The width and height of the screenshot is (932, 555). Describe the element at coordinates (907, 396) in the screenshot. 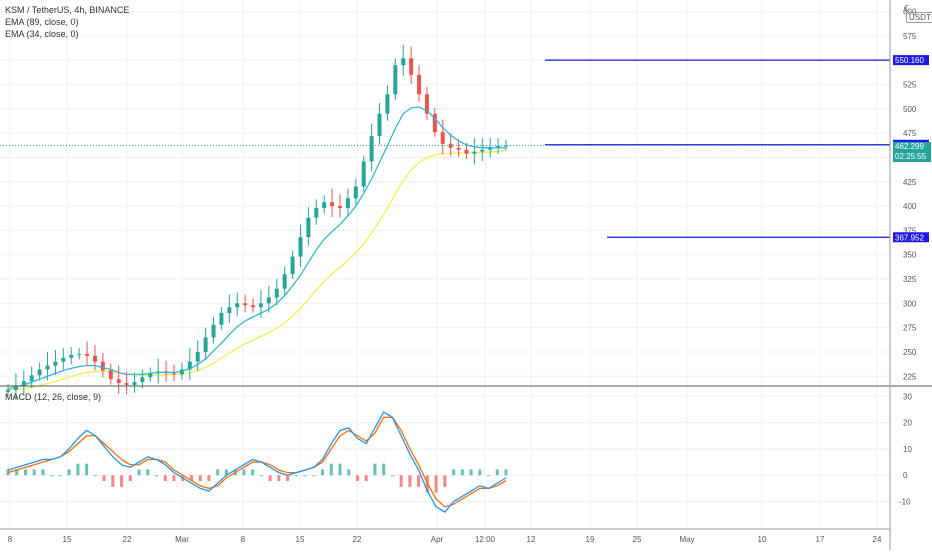

I see `macd-tick-label: 30` at that location.